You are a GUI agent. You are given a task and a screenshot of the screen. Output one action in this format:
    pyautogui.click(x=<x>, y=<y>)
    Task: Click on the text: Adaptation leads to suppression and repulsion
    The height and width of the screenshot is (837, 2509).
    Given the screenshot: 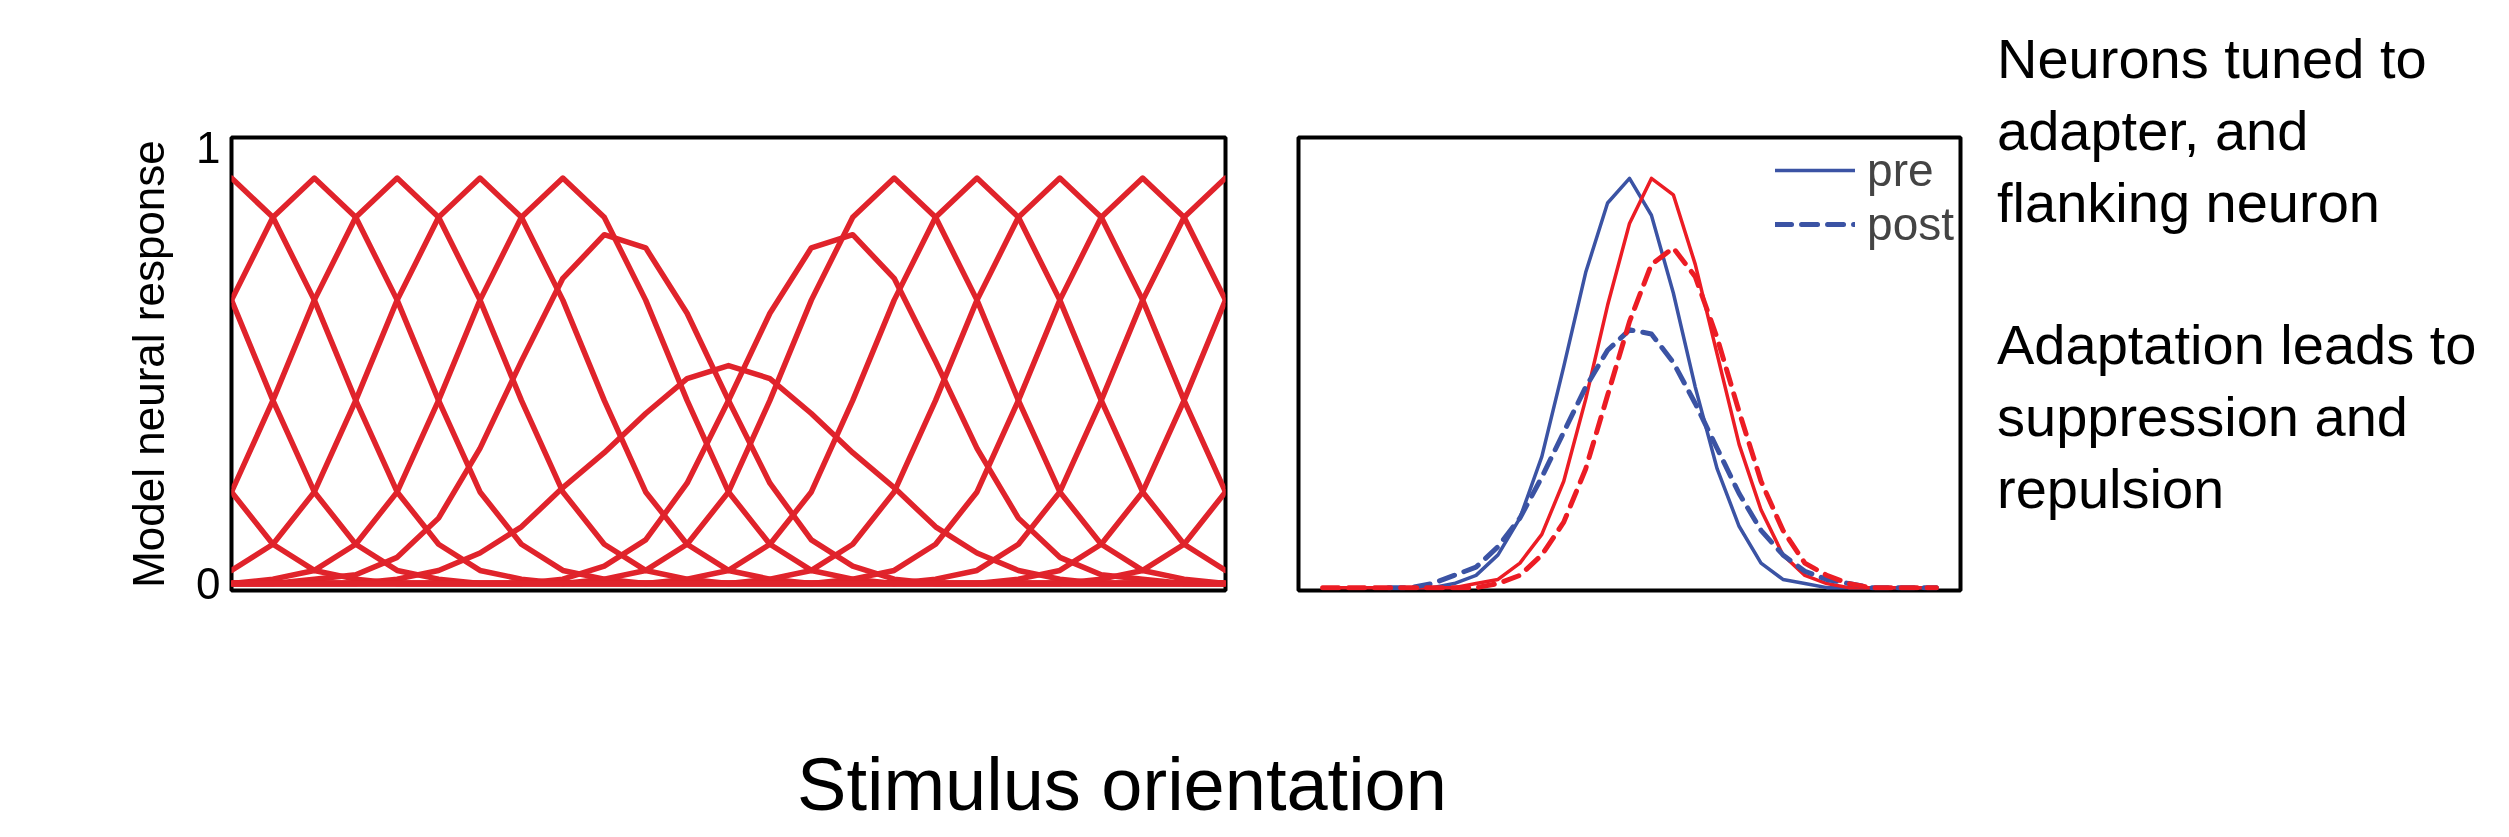 What is the action you would take?
    pyautogui.click(x=2237, y=417)
    